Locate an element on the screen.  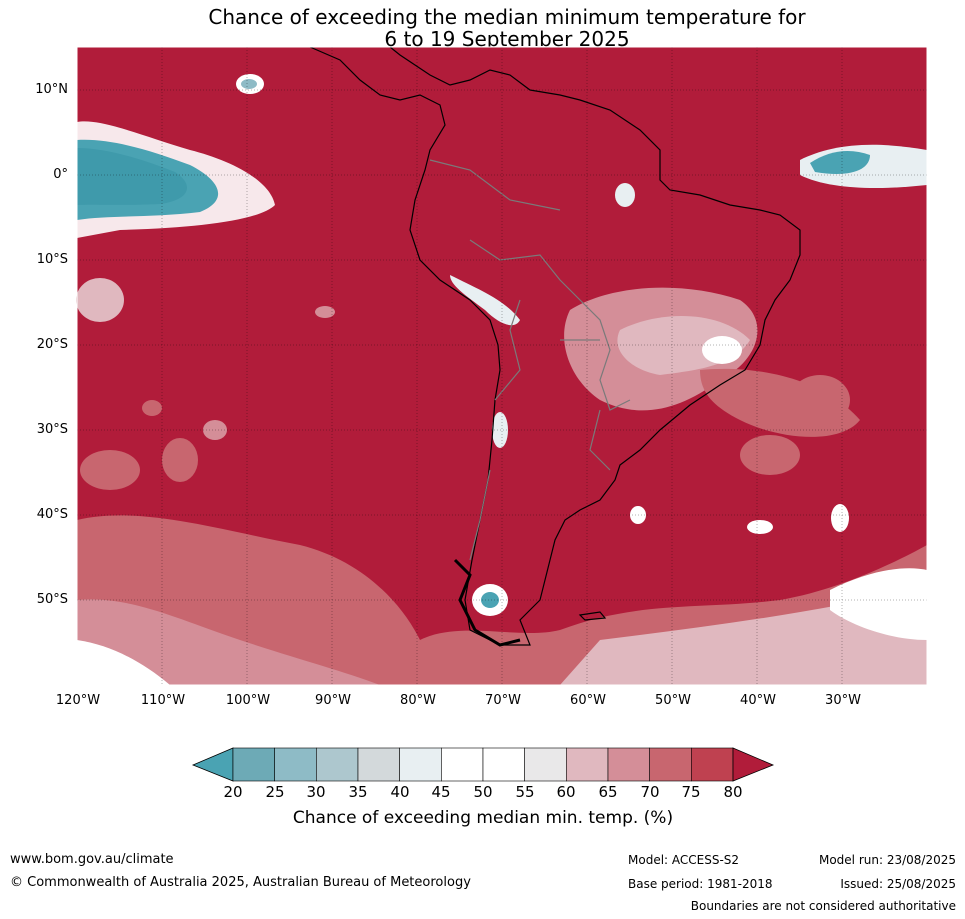
falklands is located at coordinates (592, 616).